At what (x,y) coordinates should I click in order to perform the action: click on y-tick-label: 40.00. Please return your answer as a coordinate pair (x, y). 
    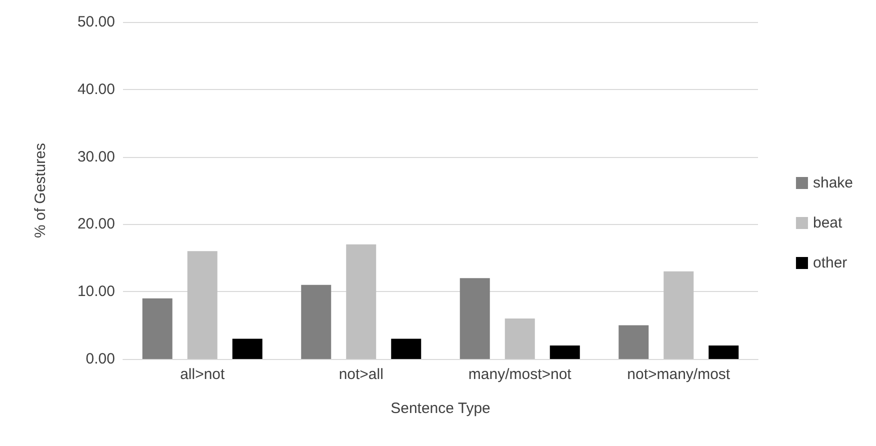
    Looking at the image, I should click on (96, 89).